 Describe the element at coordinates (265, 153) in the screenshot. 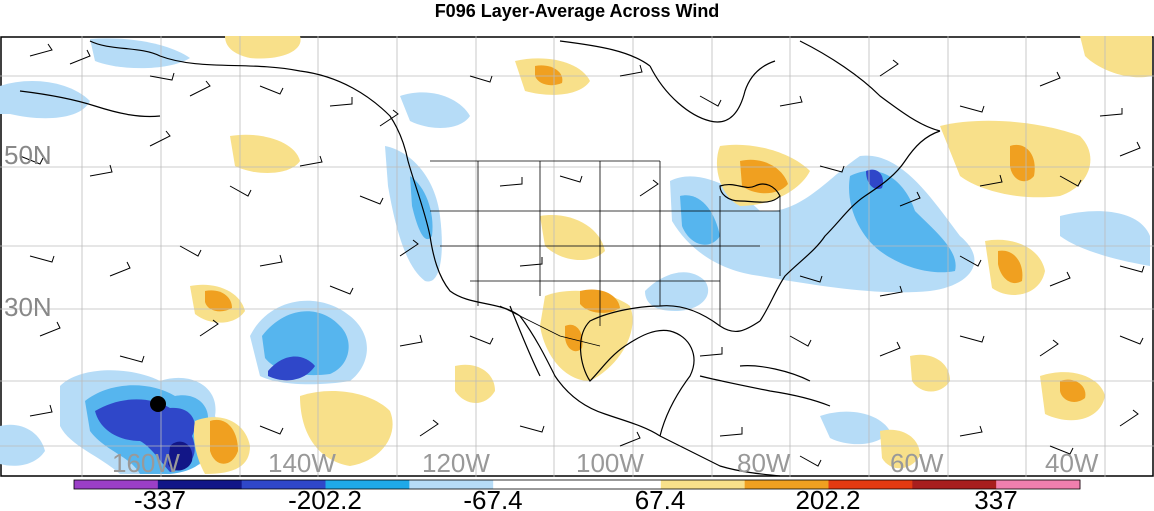

I see `pos-region-north-pac` at that location.